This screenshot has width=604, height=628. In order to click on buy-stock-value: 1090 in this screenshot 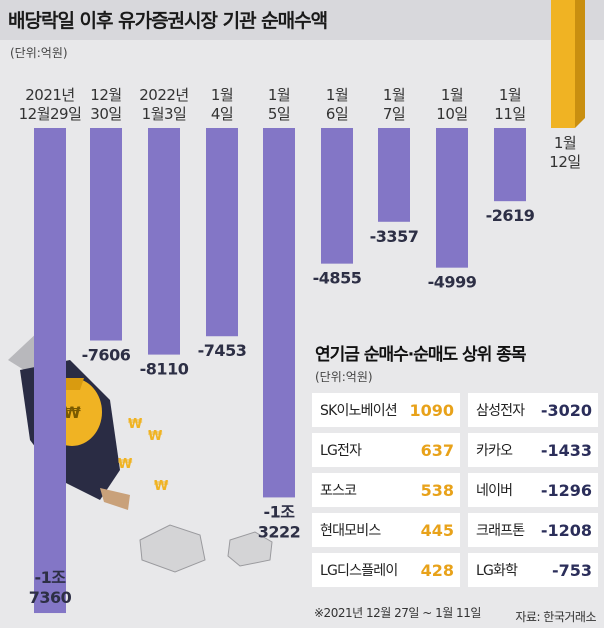, I will do `click(431, 410)`.